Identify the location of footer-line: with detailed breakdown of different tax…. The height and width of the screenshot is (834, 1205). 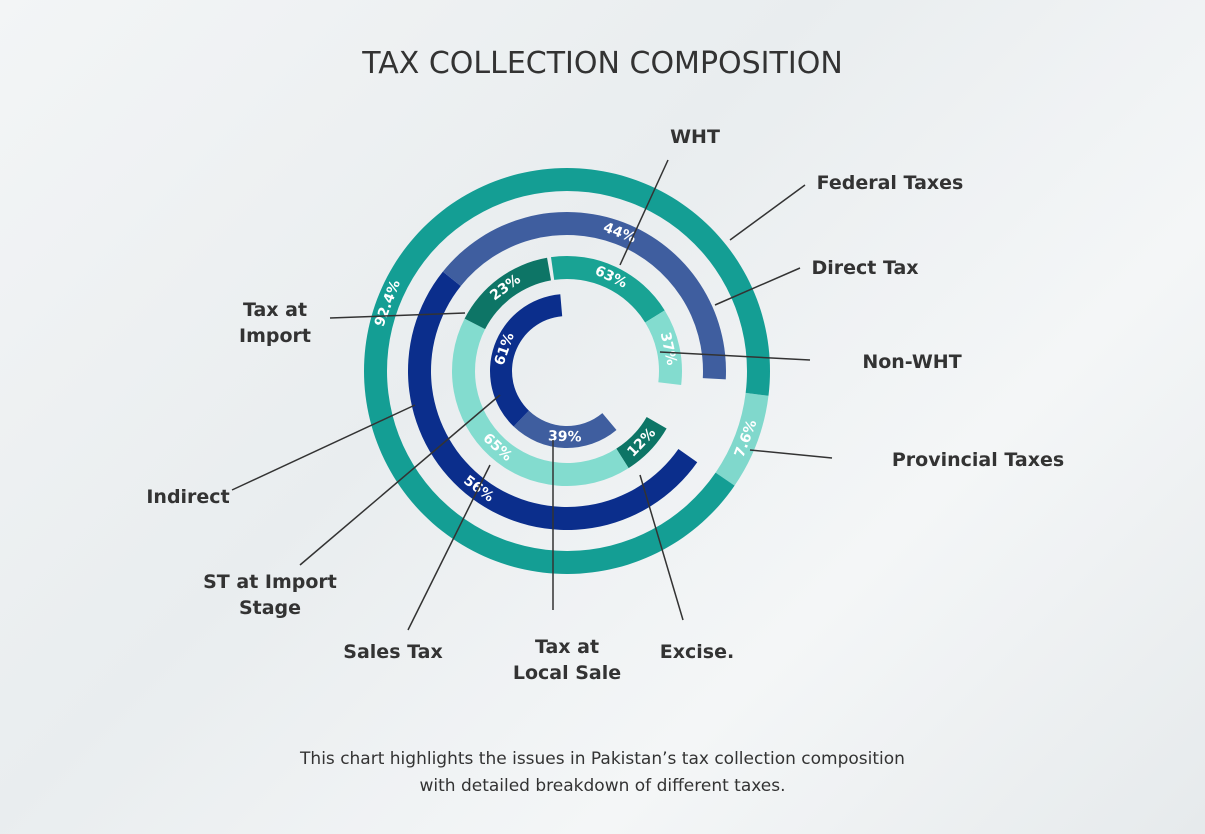
(602, 786).